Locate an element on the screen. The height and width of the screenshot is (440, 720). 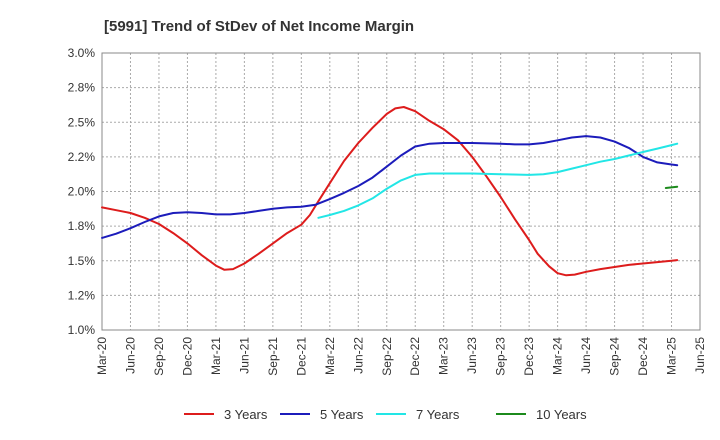
x-tick-label: Mar-21 is located at coordinates (216, 356).